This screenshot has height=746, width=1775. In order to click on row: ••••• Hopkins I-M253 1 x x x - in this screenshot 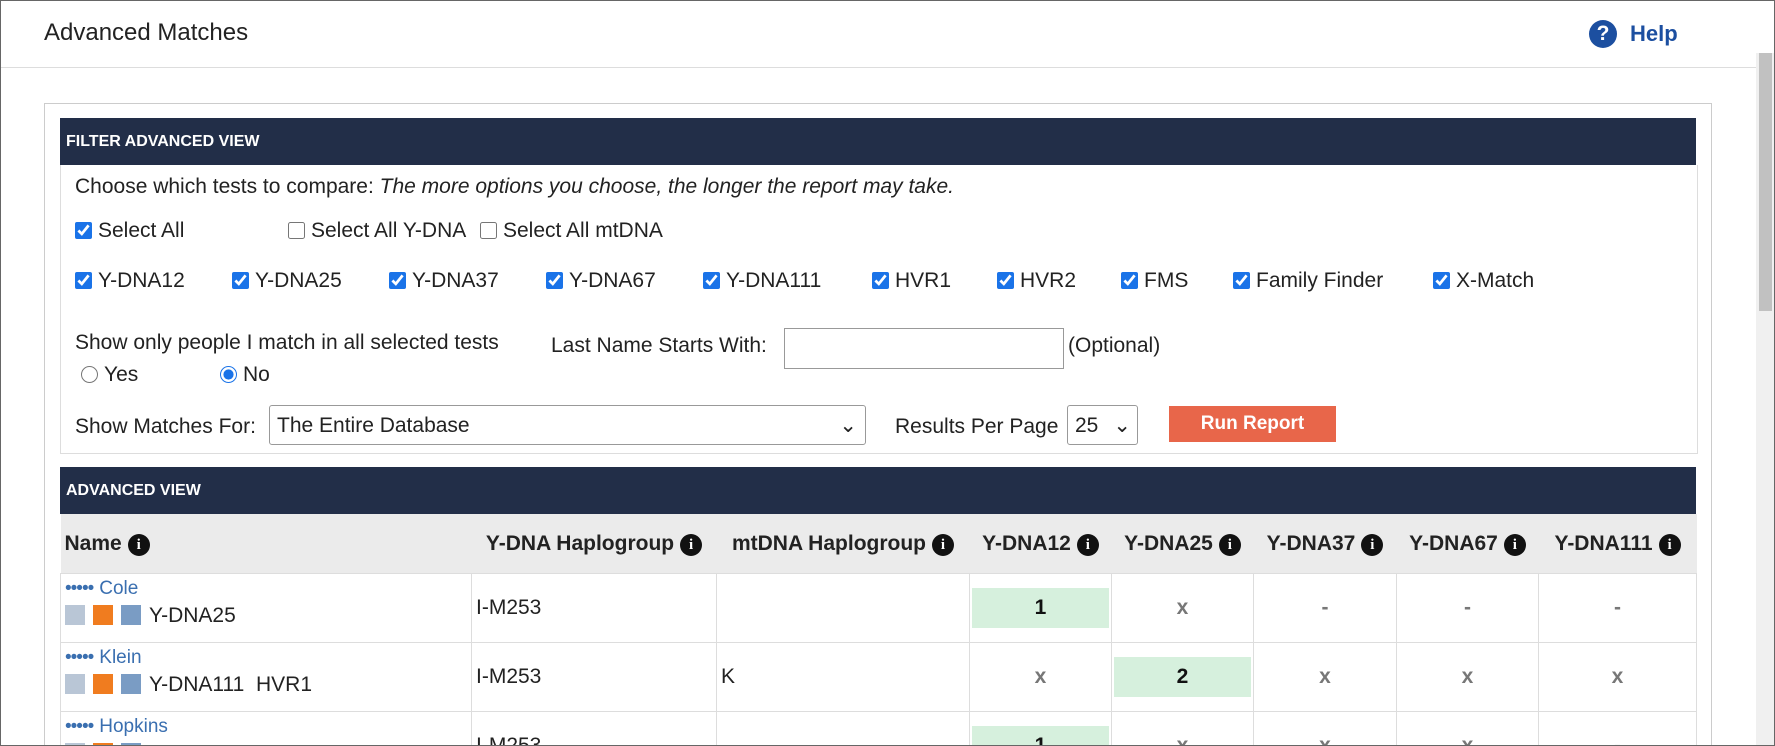, I will do `click(878, 728)`.